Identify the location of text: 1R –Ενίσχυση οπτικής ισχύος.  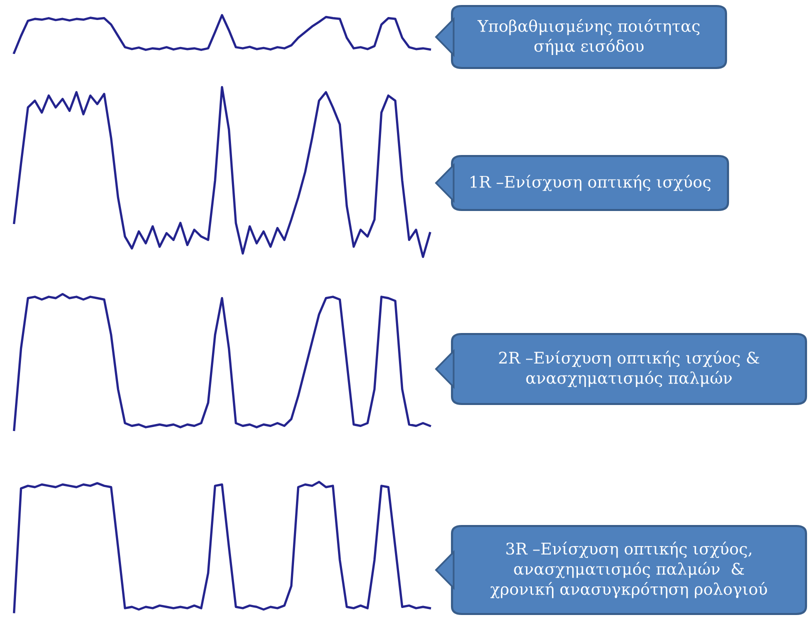
(590, 183).